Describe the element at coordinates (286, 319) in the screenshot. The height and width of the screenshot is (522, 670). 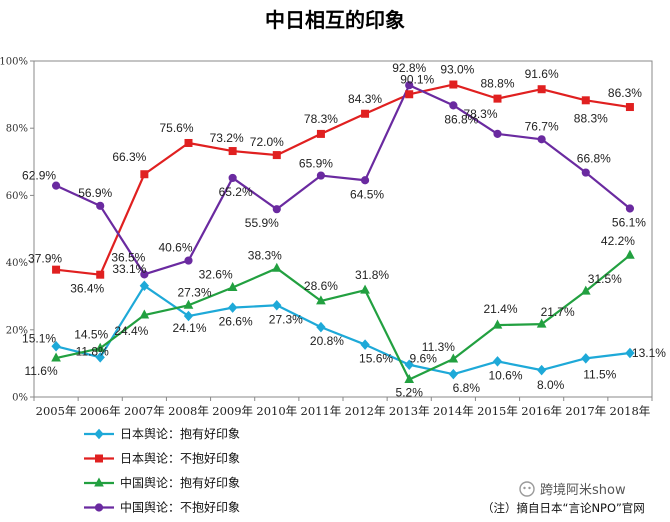
I see `data-label: 27.3%` at that location.